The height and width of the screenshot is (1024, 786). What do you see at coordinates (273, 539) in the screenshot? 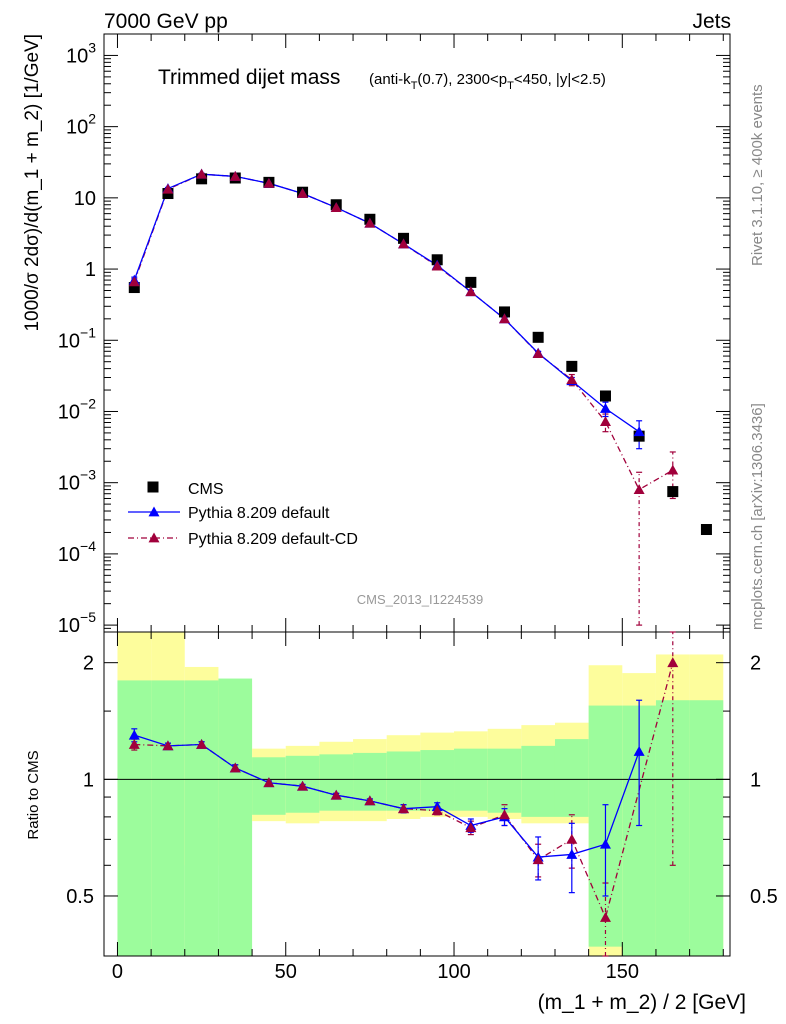
I see `legend-label-default-cd: Pythia 8.209 default-CD` at bounding box center [273, 539].